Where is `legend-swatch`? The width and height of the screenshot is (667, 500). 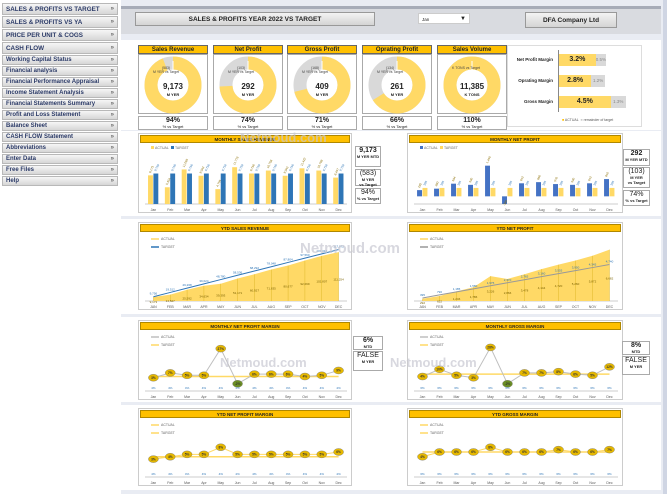 legend-swatch is located at coordinates (421, 147).